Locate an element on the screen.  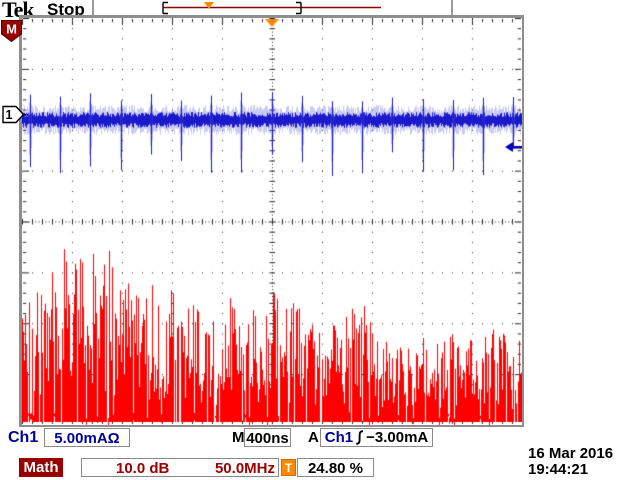
datetime-display: 16 Mar 2016 19:44:21 is located at coordinates (570, 461).